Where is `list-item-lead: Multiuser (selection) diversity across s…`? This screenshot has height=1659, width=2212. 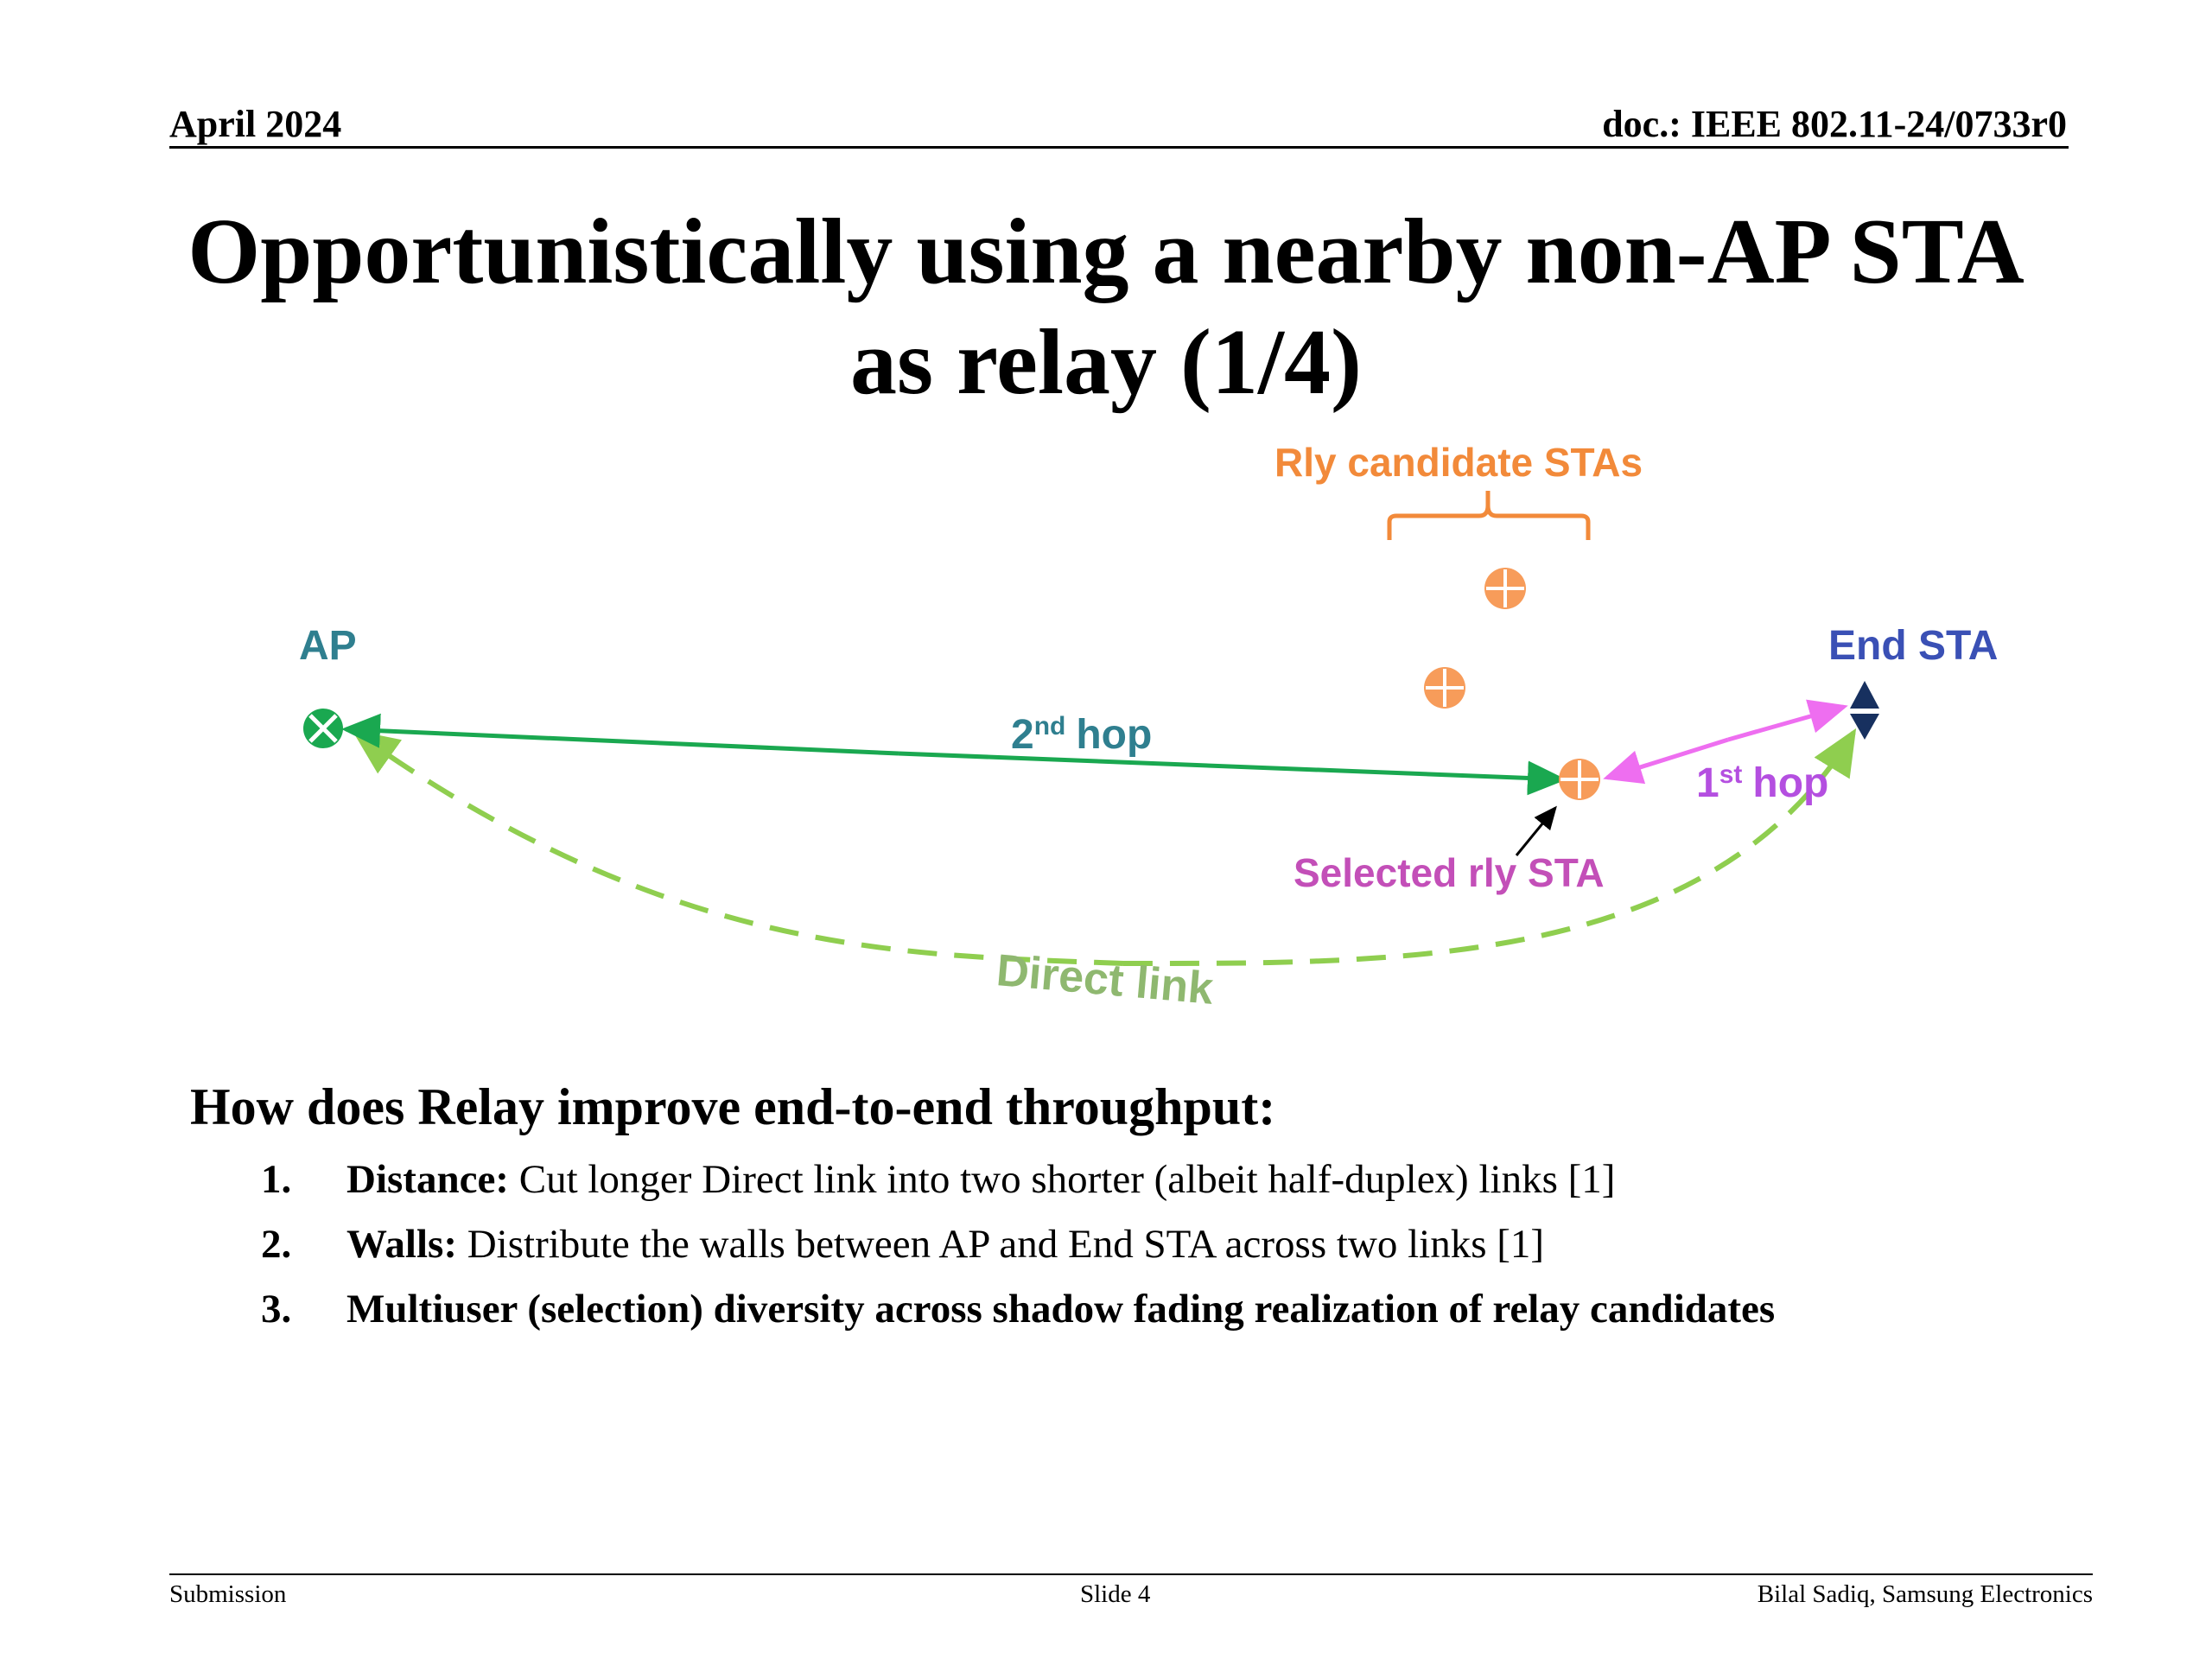 list-item-lead: Multiuser (selection) diversity across s… is located at coordinates (1061, 1309).